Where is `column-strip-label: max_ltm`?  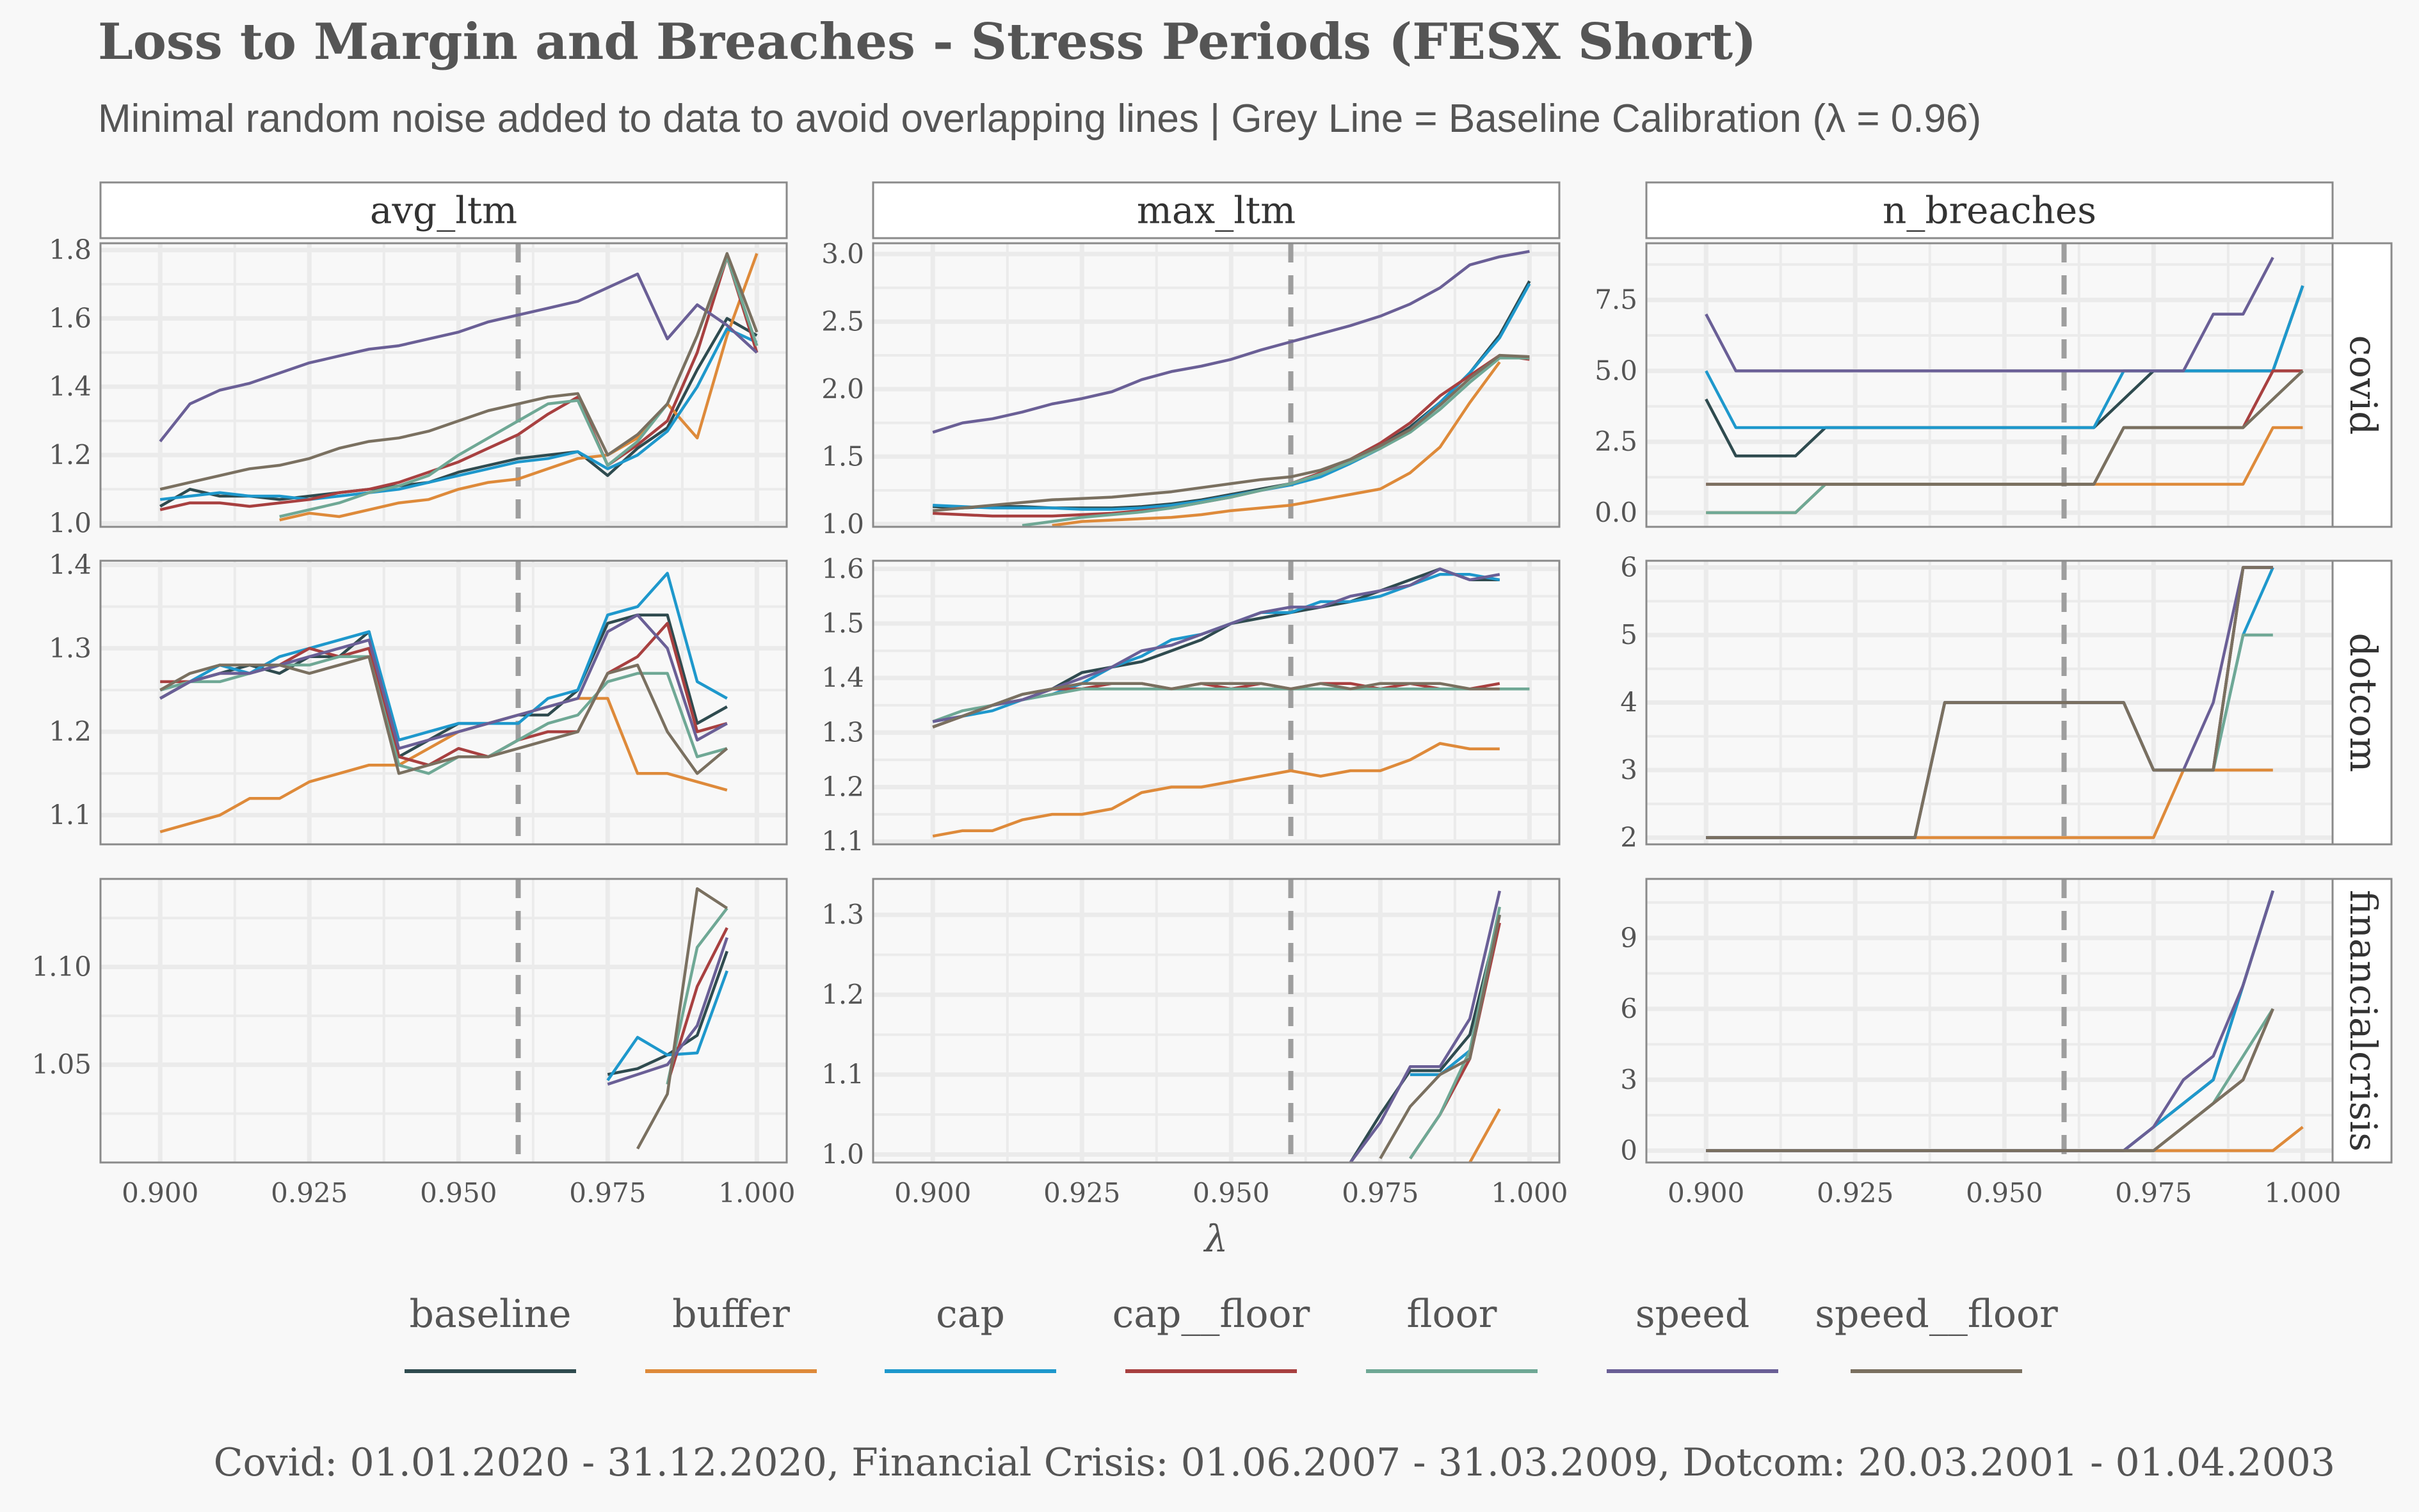 column-strip-label: max_ltm is located at coordinates (1216, 210).